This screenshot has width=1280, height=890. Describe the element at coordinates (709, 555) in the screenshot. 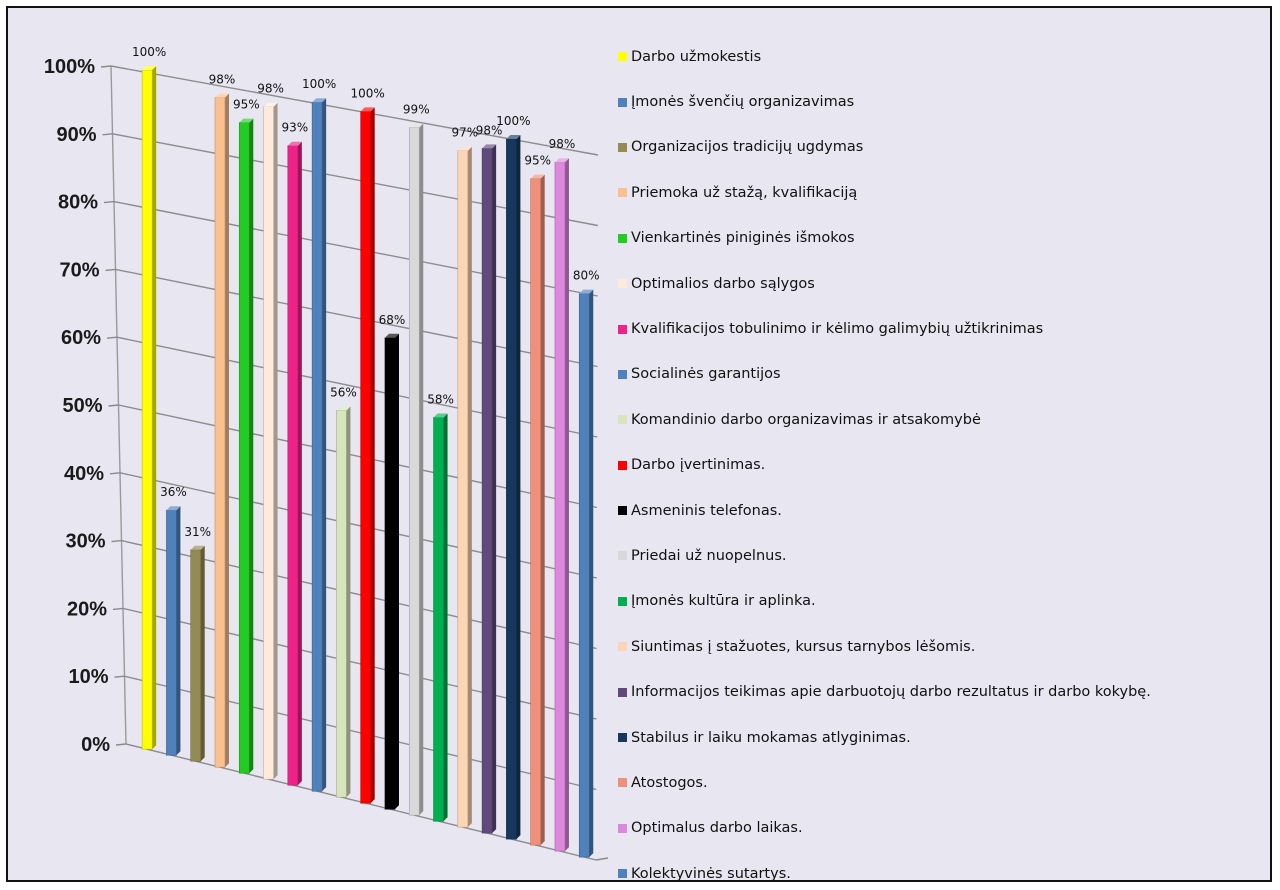

I see `legend-label: Priedai už nuopelnus.` at that location.